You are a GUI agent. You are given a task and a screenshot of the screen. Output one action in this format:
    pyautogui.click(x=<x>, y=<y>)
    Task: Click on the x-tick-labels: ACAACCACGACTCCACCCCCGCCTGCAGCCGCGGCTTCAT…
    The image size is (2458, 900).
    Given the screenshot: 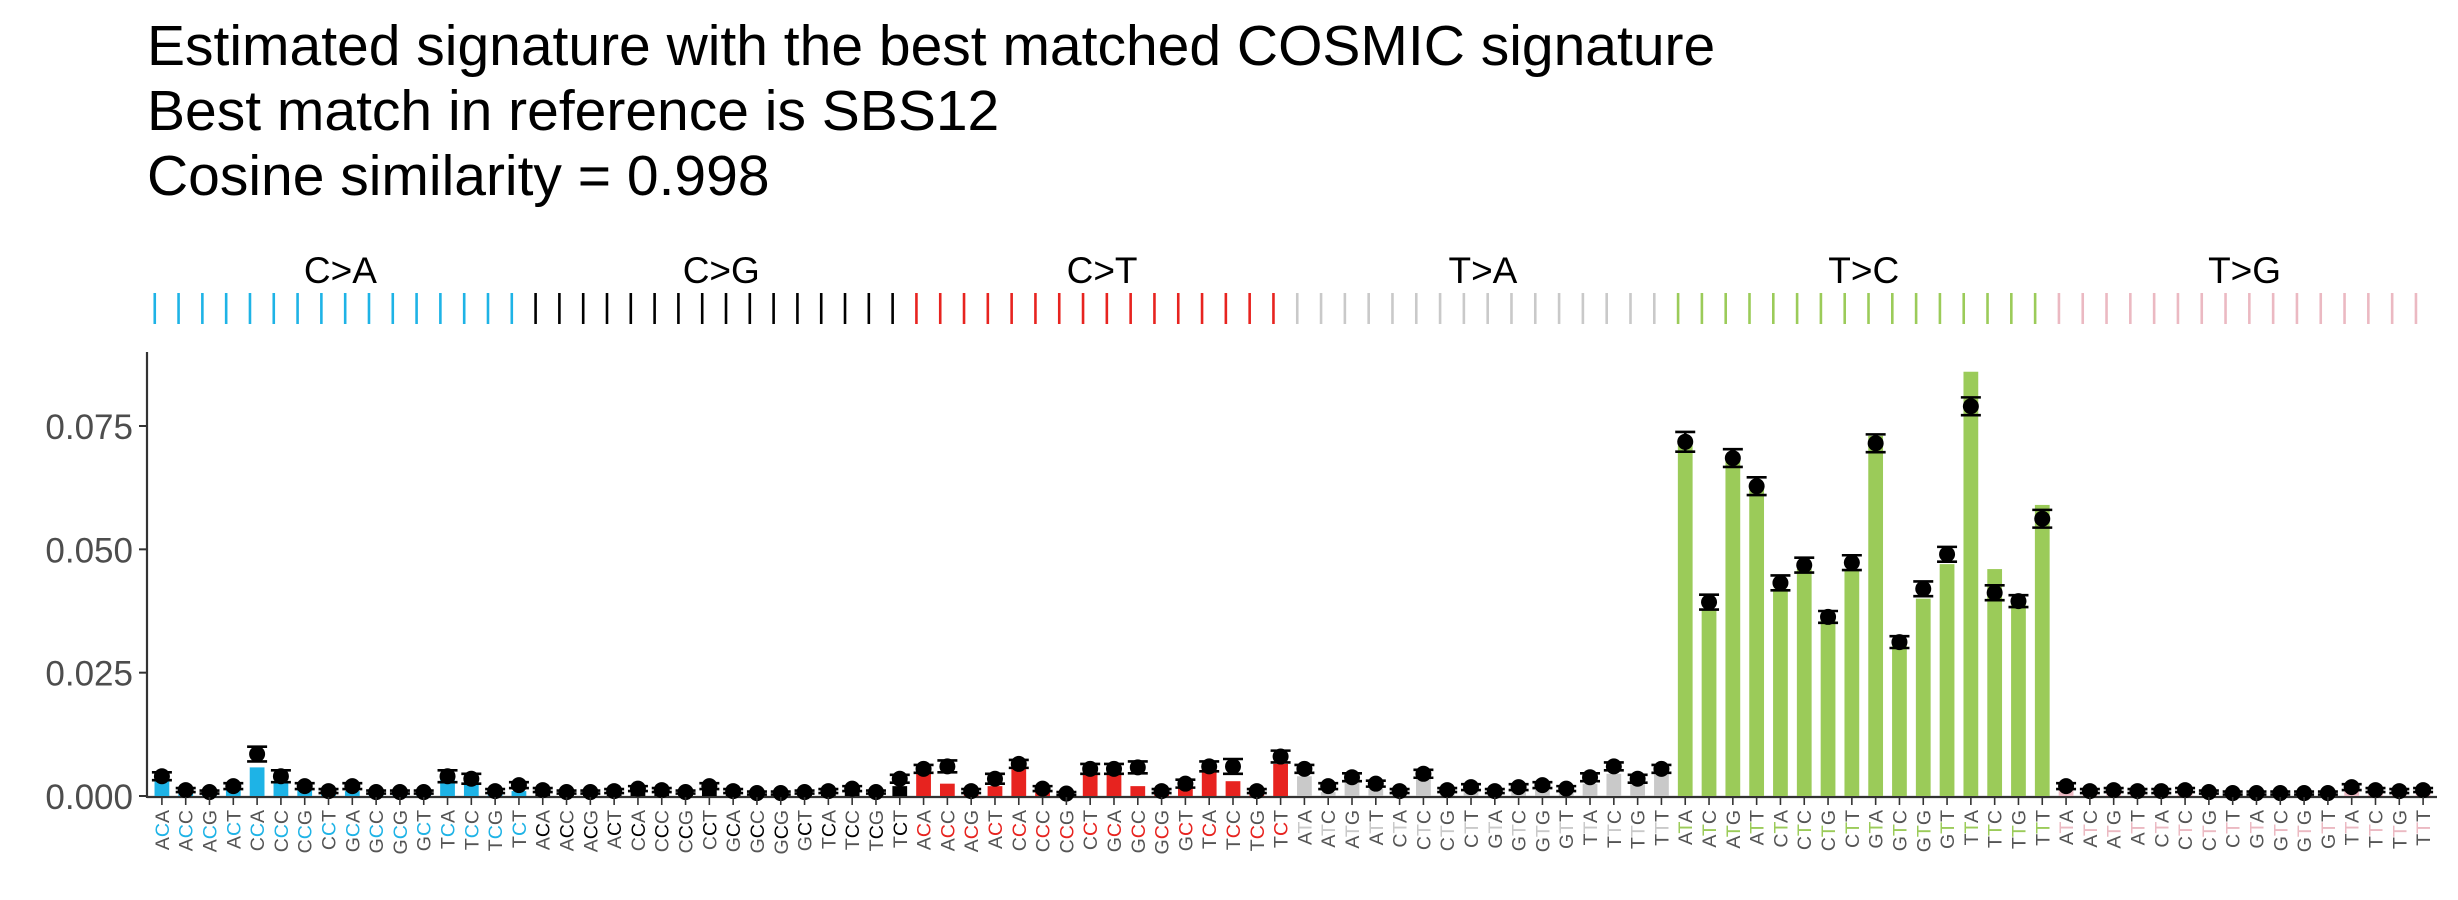 What is the action you would take?
    pyautogui.click(x=1293, y=825)
    